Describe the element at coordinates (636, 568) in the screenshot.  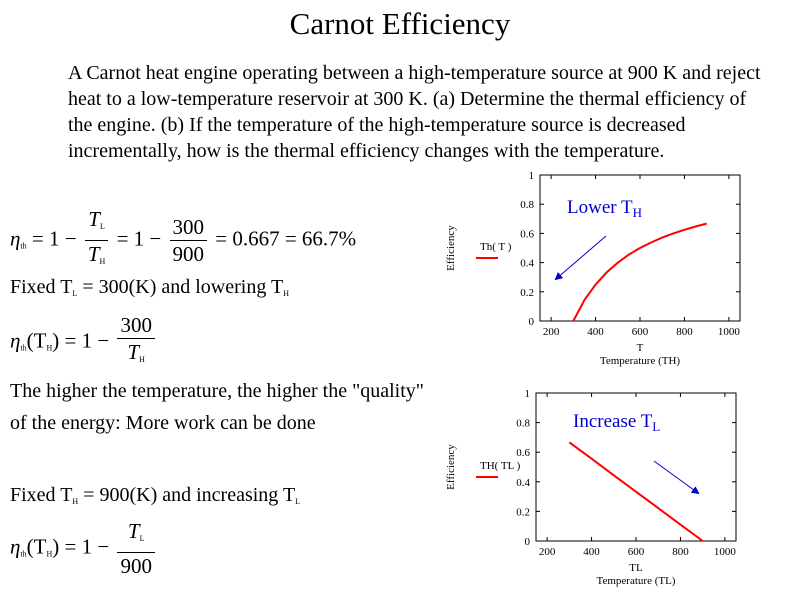
I see `x-axis-variable: TL` at that location.